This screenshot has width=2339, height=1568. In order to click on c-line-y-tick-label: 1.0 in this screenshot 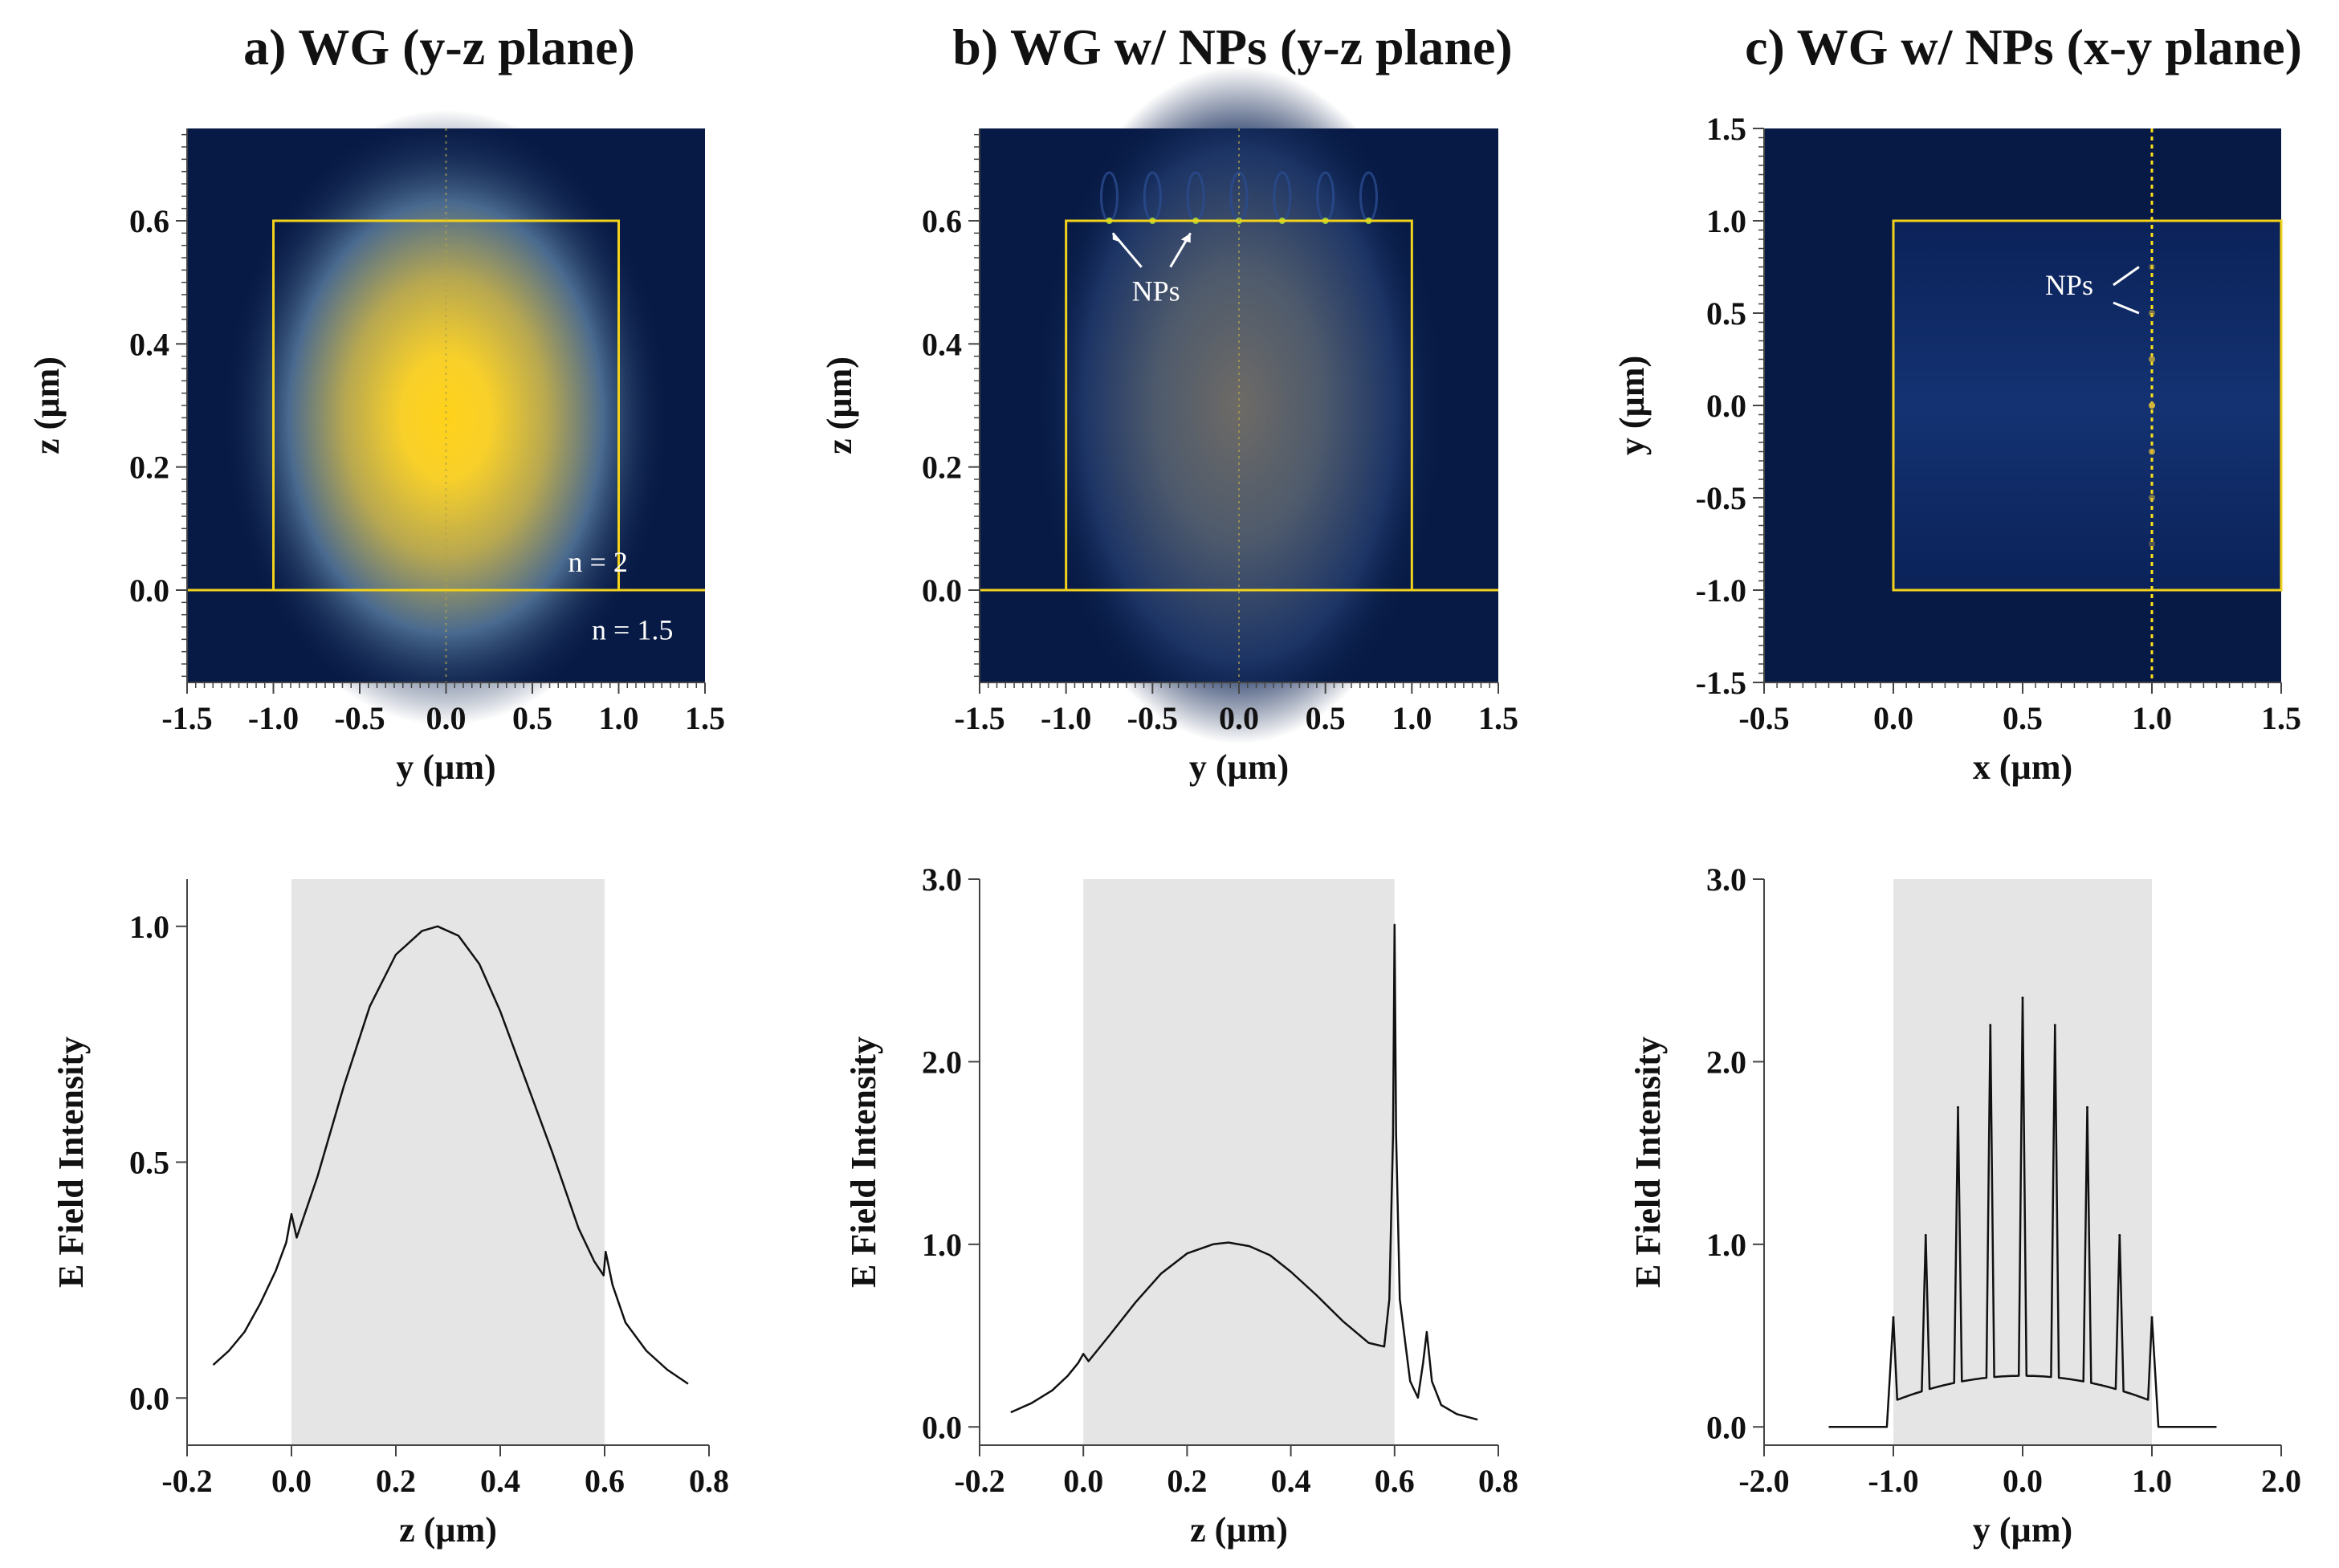, I will do `click(1726, 1245)`.